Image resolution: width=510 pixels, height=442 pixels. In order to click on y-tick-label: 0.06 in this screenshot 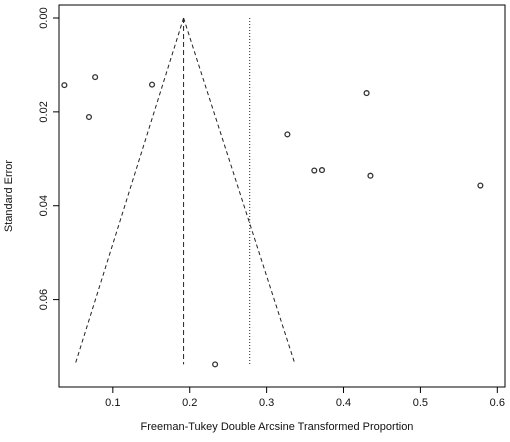, I will do `click(44, 299)`.